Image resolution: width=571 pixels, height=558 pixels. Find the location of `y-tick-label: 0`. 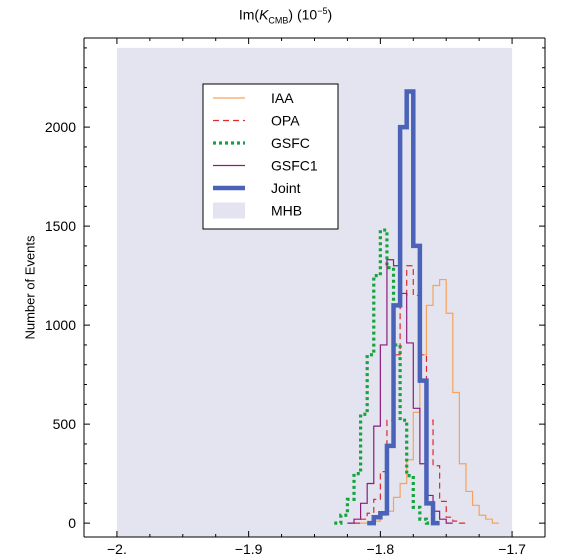

y-tick-label: 0 is located at coordinates (72, 523).